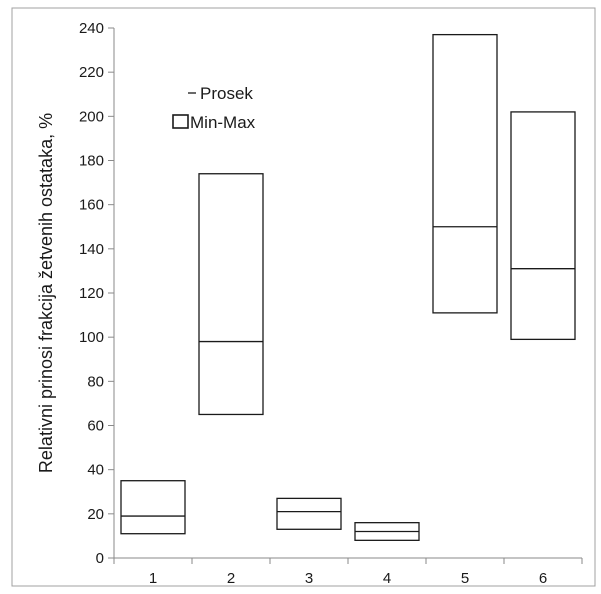 This screenshot has width=601, height=594. What do you see at coordinates (91, 205) in the screenshot?
I see `y-tick-label: 160` at bounding box center [91, 205].